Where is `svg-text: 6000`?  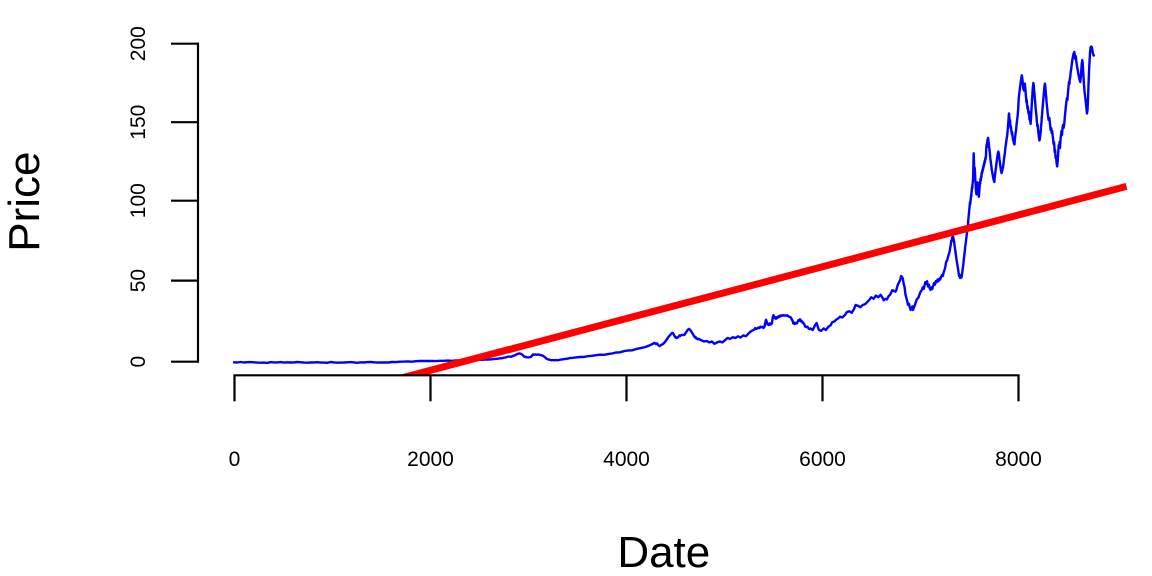
svg-text: 6000 is located at coordinates (822, 459).